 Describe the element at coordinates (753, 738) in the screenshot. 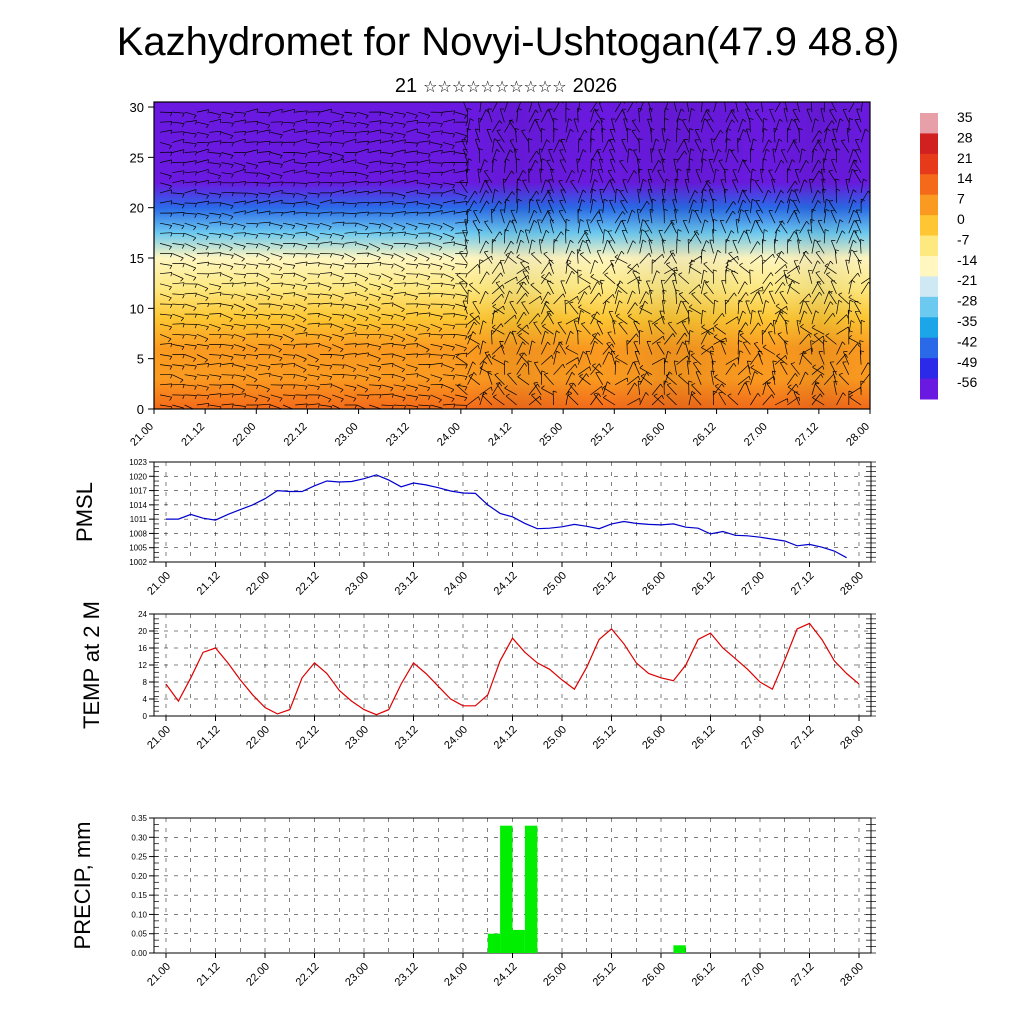

I see `x-tick-label: 27.00` at that location.